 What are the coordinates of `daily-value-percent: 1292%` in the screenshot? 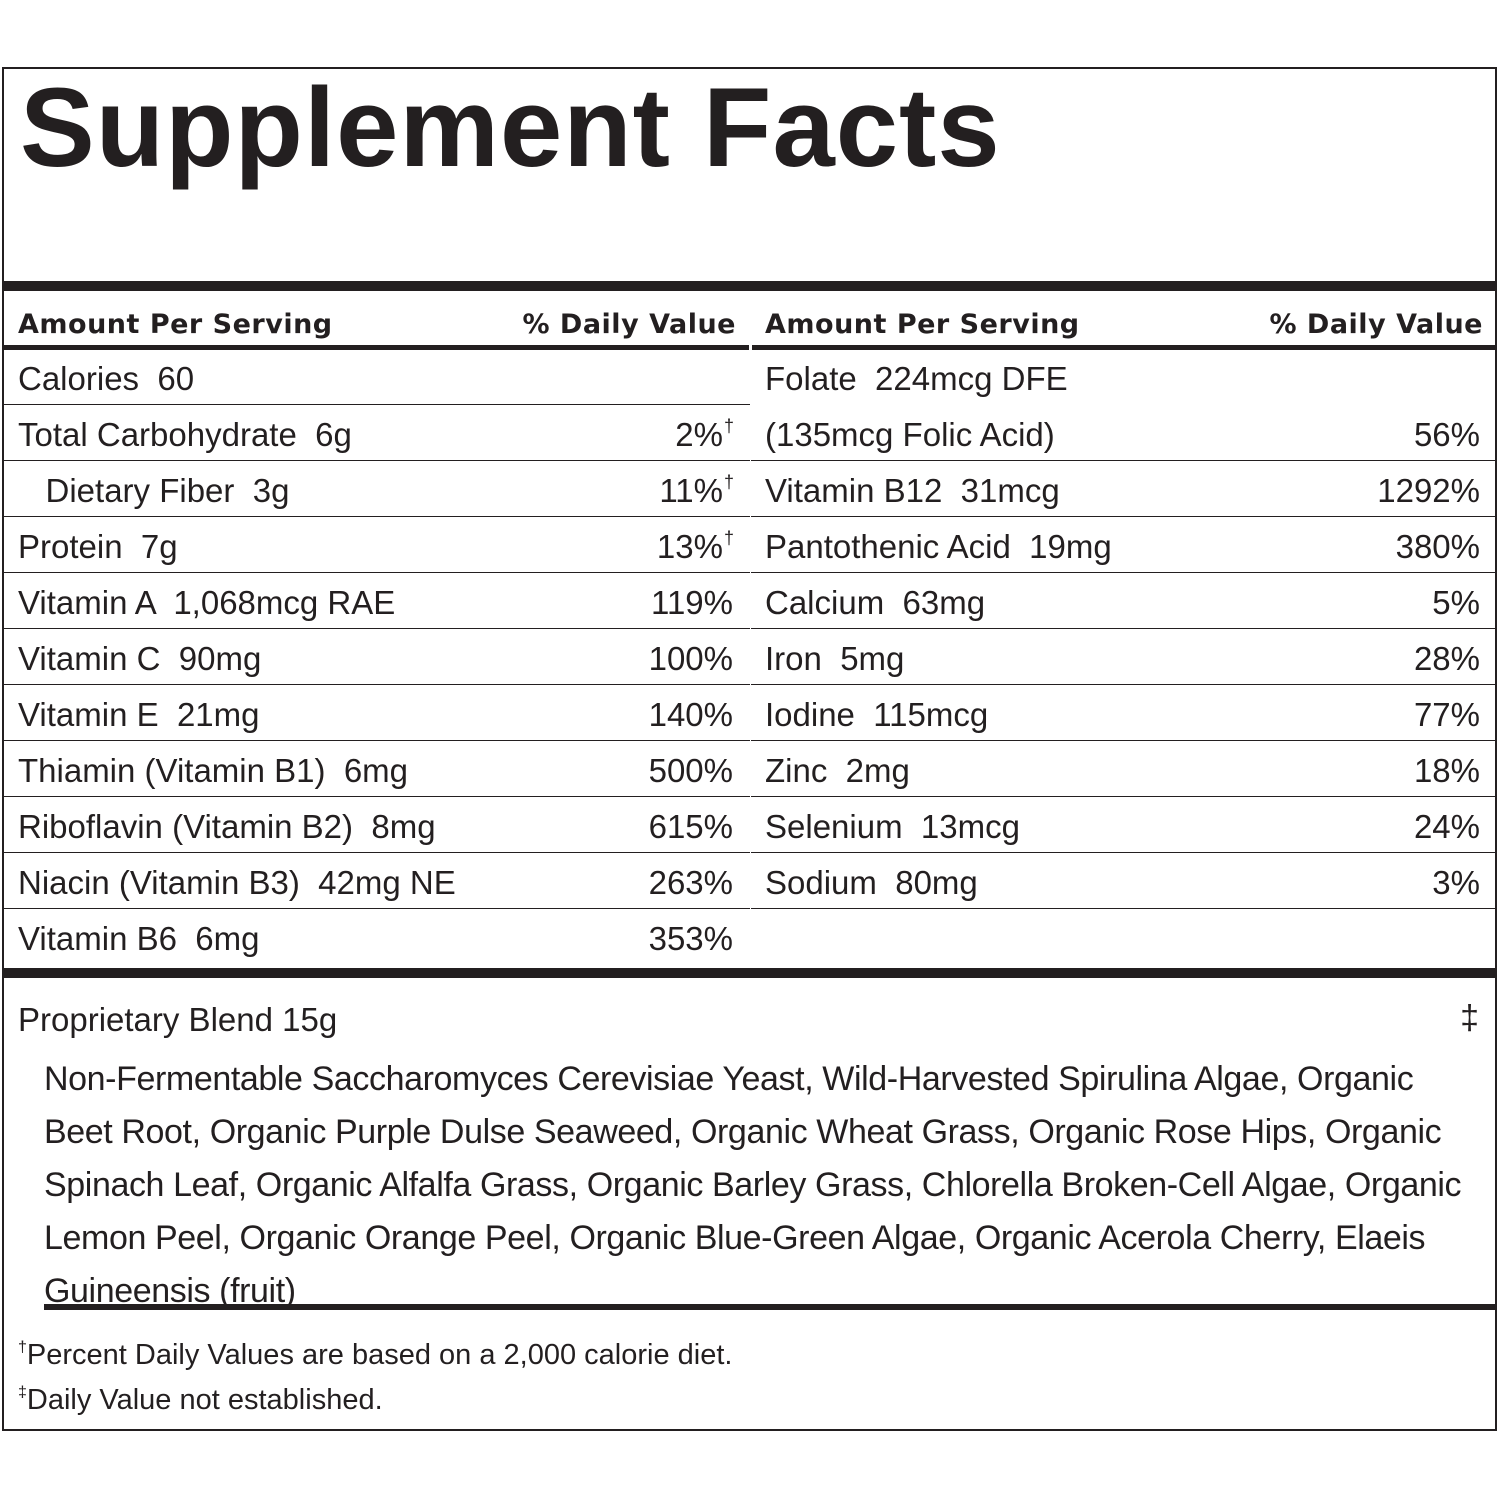 It's located at (1428, 490).